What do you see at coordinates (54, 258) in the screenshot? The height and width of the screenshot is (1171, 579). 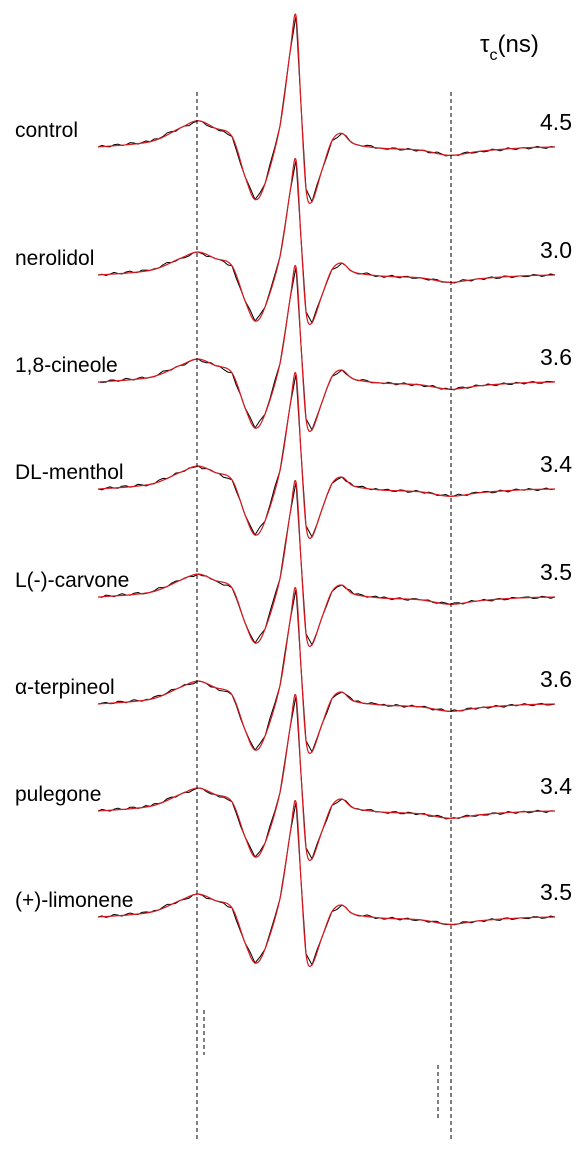 I see `sample-label: nerolidol` at bounding box center [54, 258].